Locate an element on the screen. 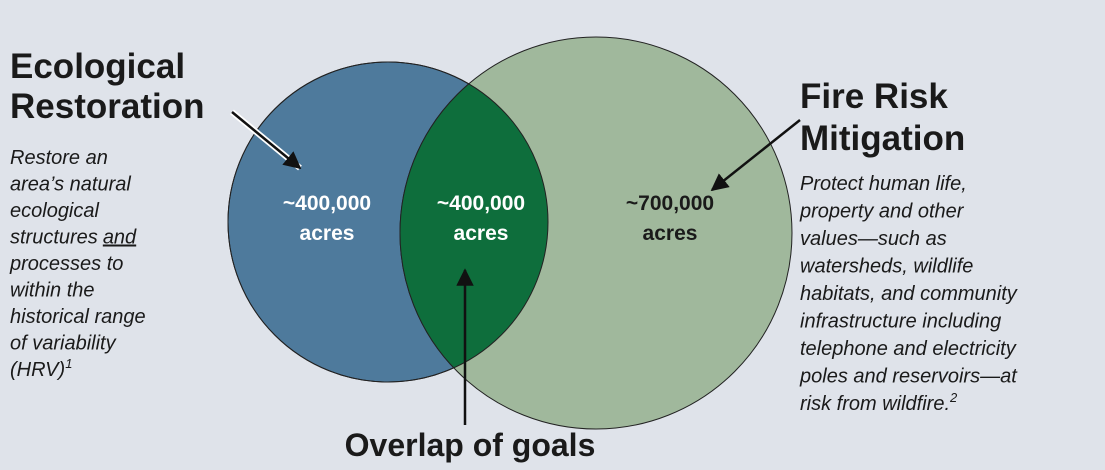  description-line: (HRV)1 is located at coordinates (41, 368).